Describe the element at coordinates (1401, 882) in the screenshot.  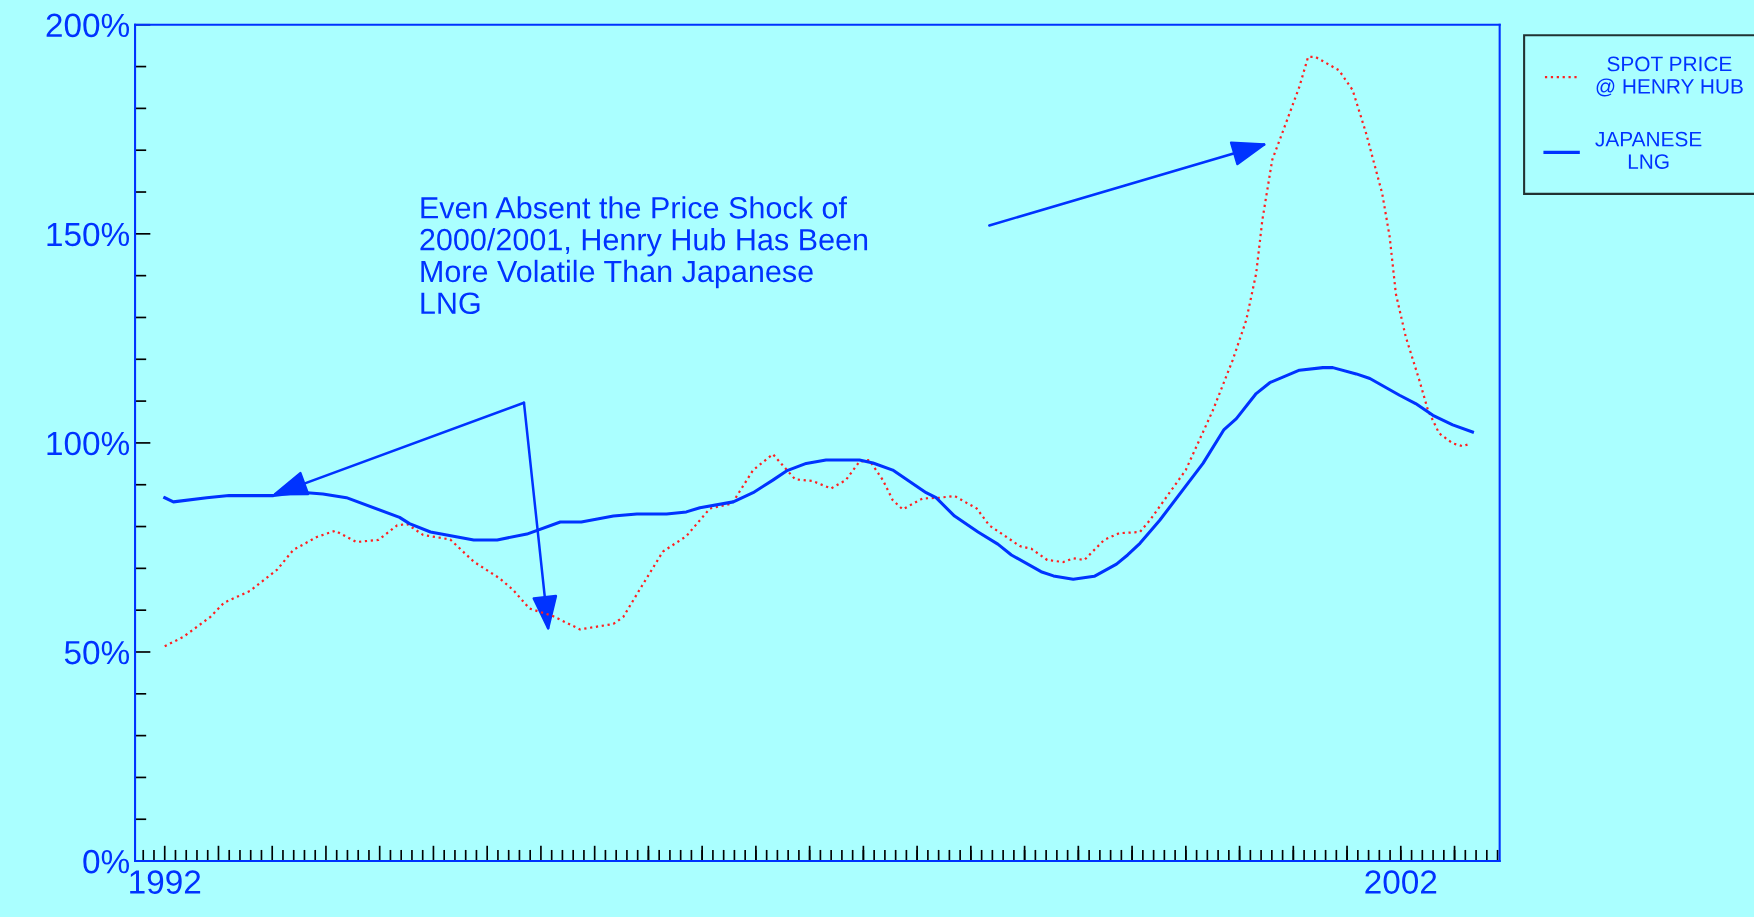
I see `x-tick-label: 2002` at that location.